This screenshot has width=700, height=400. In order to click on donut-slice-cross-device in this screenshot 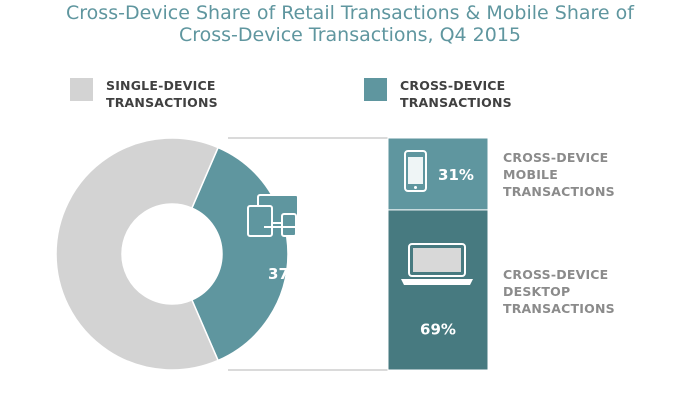, I will do `click(239, 254)`.